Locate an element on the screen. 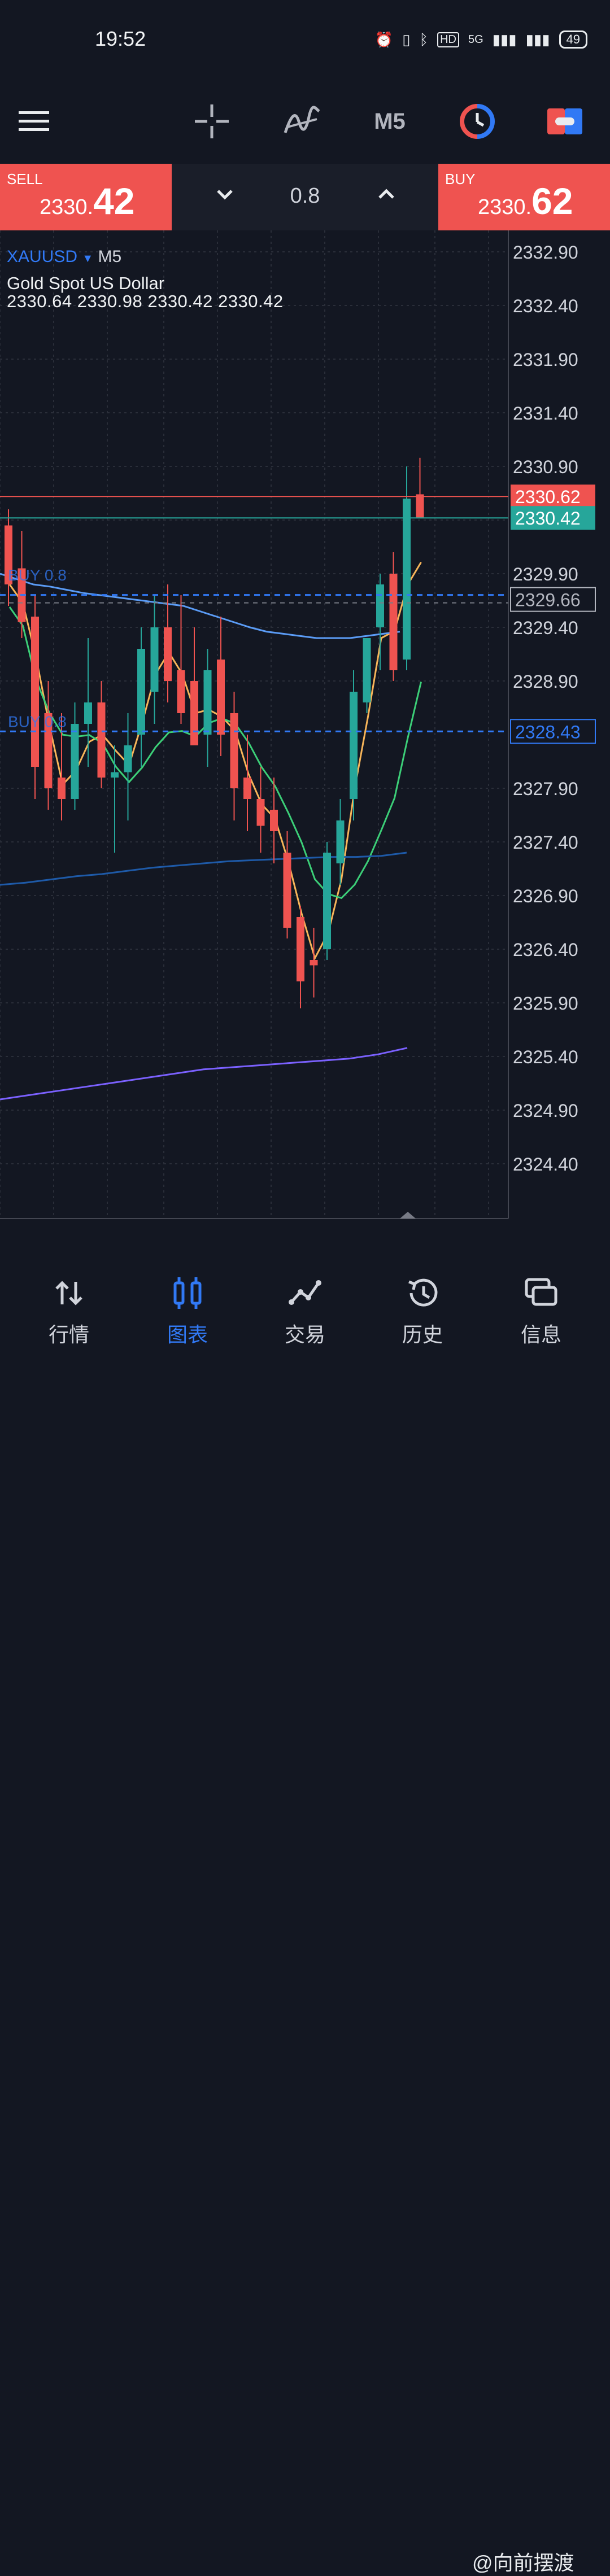  ask-price-badge: 2330.62 is located at coordinates (548, 497).